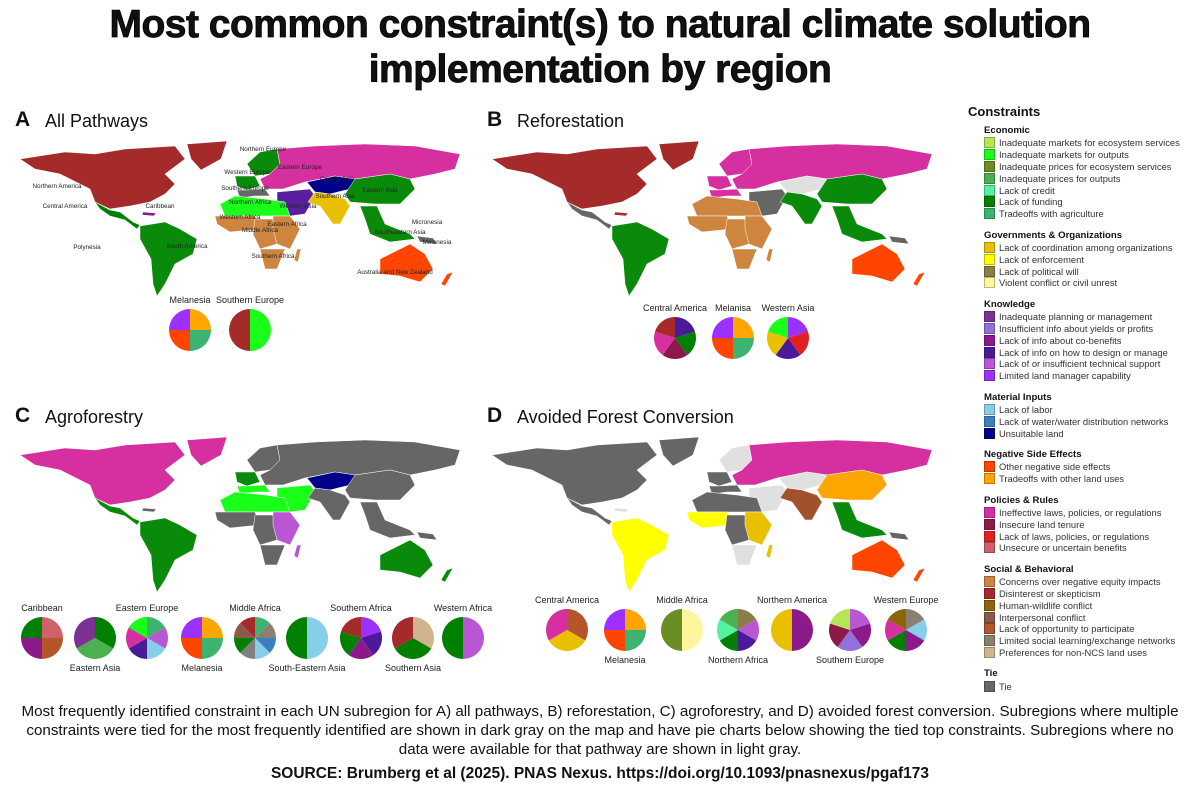 The height and width of the screenshot is (800, 1200). I want to click on legend-label: Disinterest or skepticism, so click(1050, 593).